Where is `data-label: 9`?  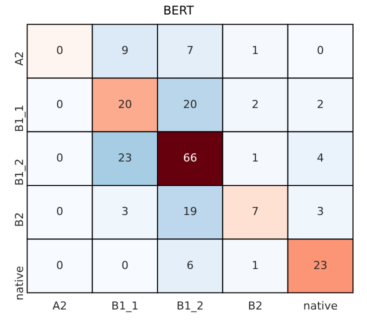 data-label: 9 is located at coordinates (124, 51).